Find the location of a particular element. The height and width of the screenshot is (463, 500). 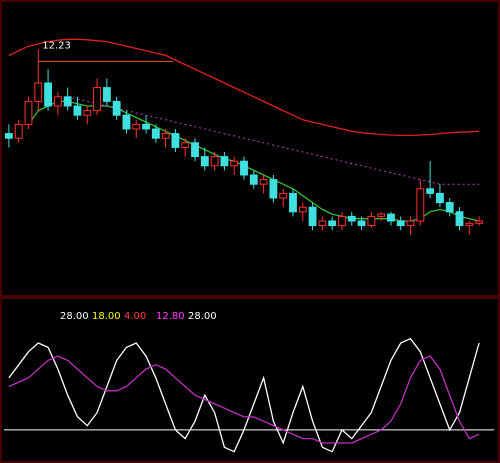

indicator-value: 18.00 is located at coordinates (106, 316).